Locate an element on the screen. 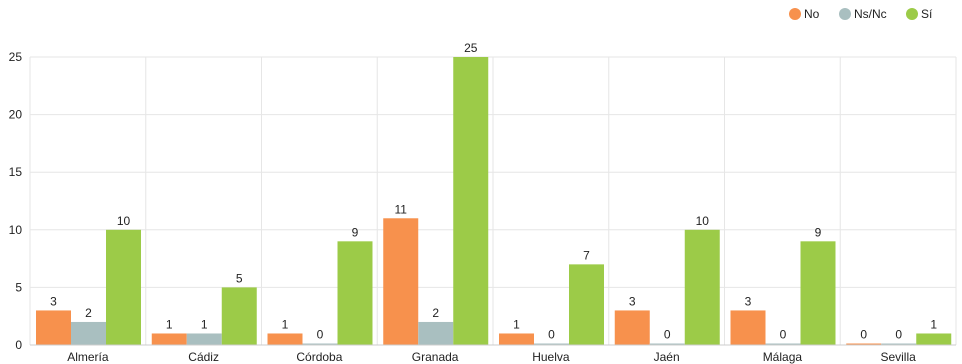 This screenshot has width=962, height=364. legend: No Ns/Nc Sí is located at coordinates (861, 14).